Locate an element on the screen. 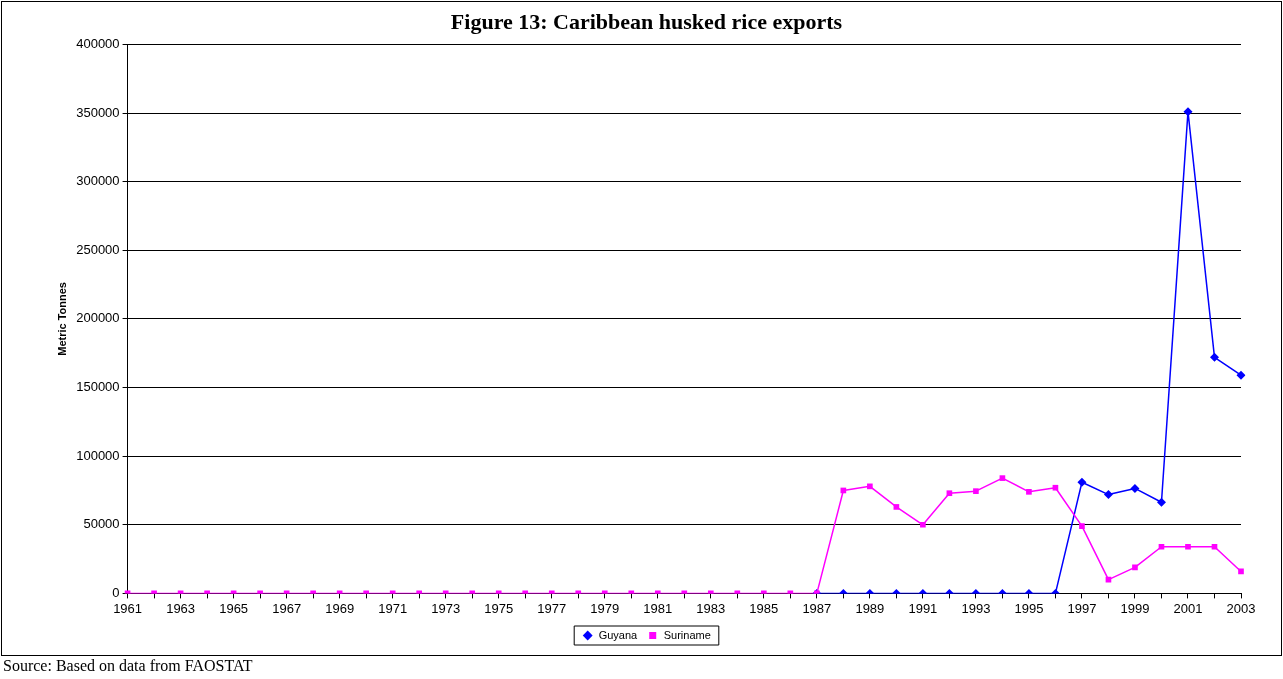 The image size is (1283, 679). x-tick-label: 1995 is located at coordinates (1029, 608).